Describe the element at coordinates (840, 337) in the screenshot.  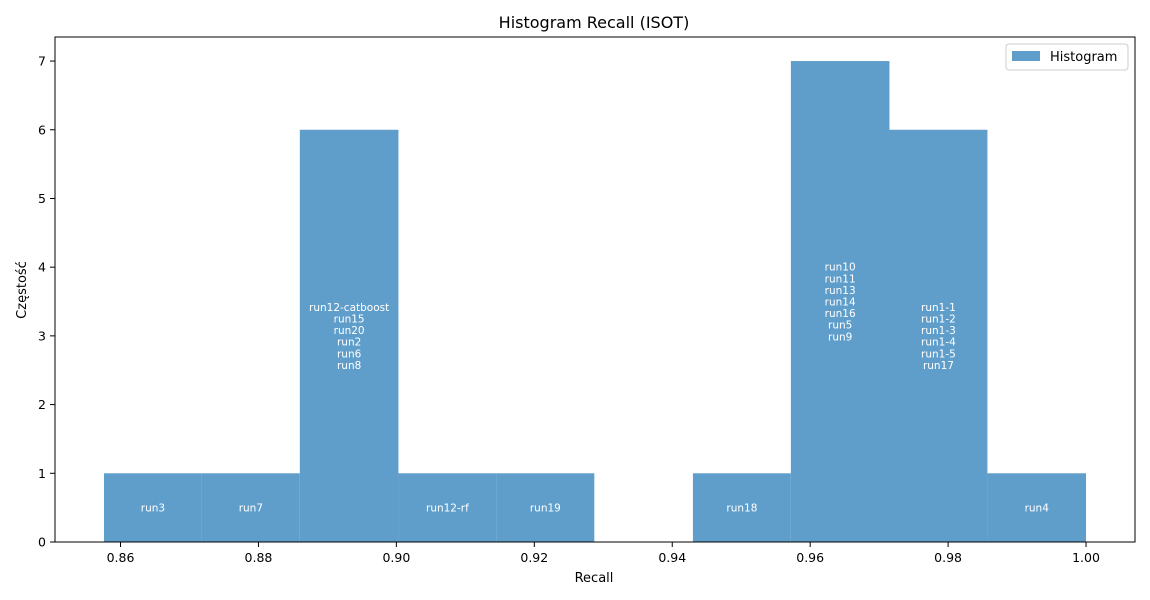
I see `bar-run-label: run9` at that location.